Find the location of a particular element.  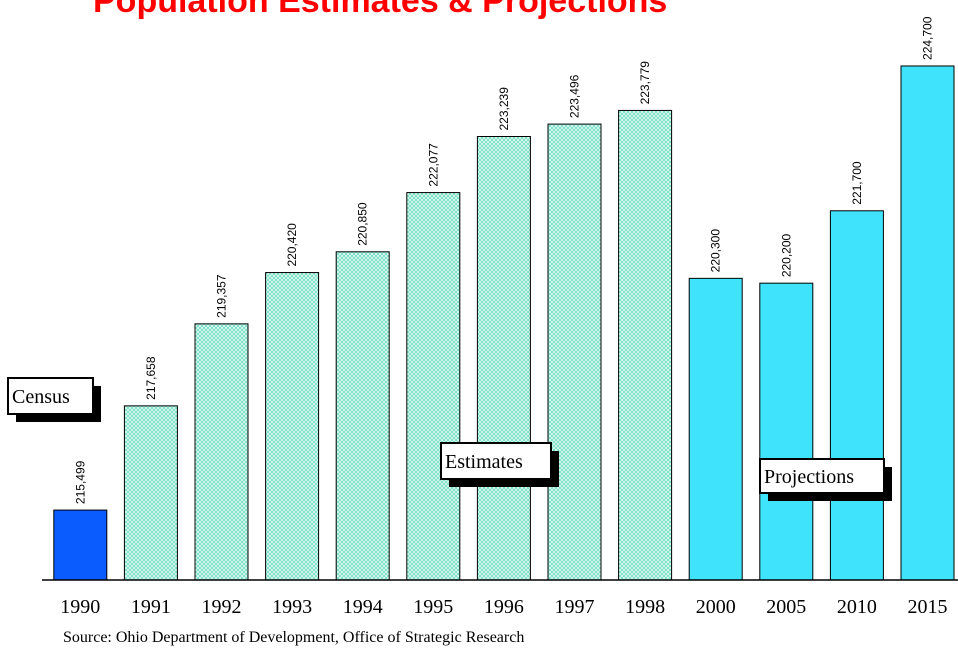

x-tick-label: 1994 is located at coordinates (363, 607).